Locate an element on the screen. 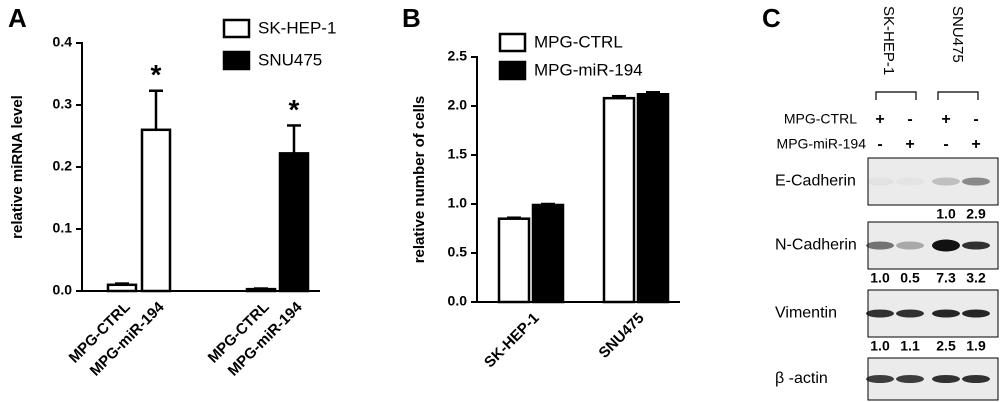 This screenshot has width=1000, height=402. row-label: Vimentin is located at coordinates (806, 313).